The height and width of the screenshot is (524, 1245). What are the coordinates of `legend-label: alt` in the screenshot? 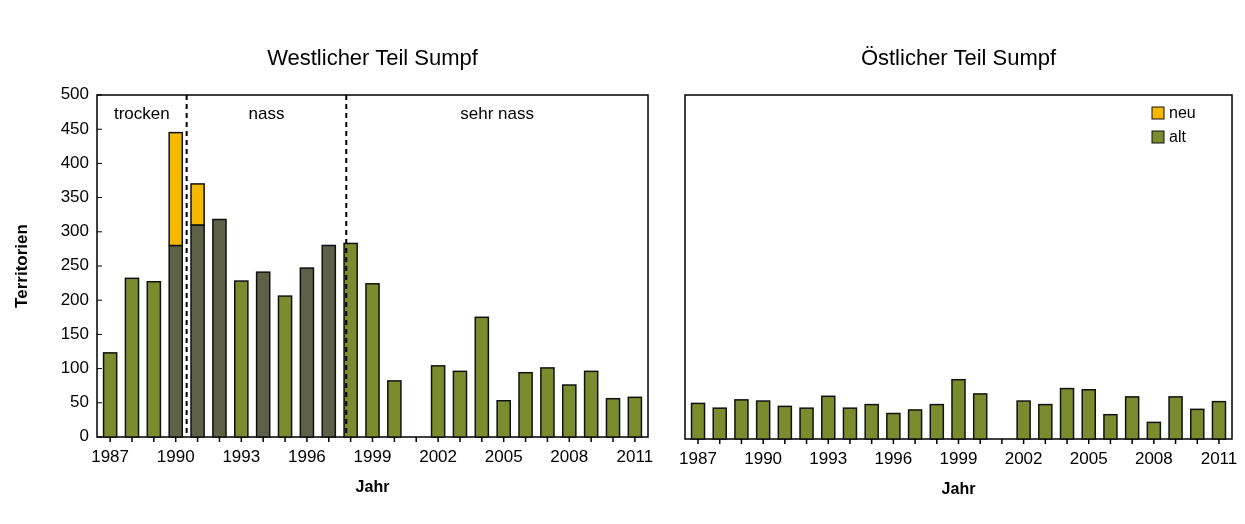 It's located at (1178, 137).